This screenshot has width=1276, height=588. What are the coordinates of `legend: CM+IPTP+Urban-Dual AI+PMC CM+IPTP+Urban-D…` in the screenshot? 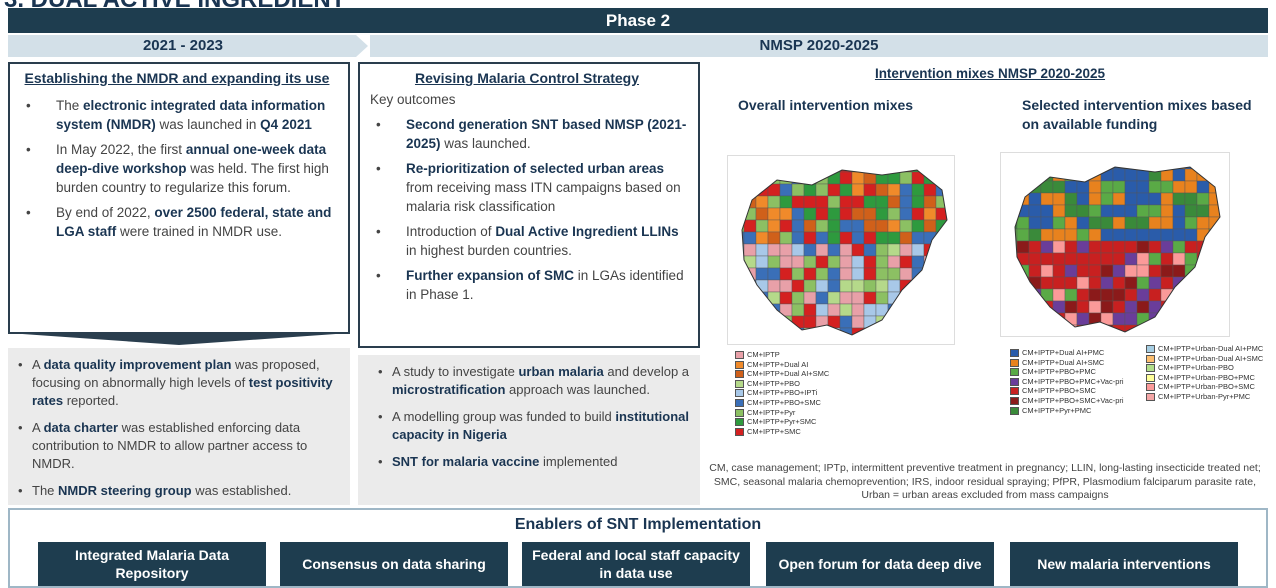 It's located at (1204, 373).